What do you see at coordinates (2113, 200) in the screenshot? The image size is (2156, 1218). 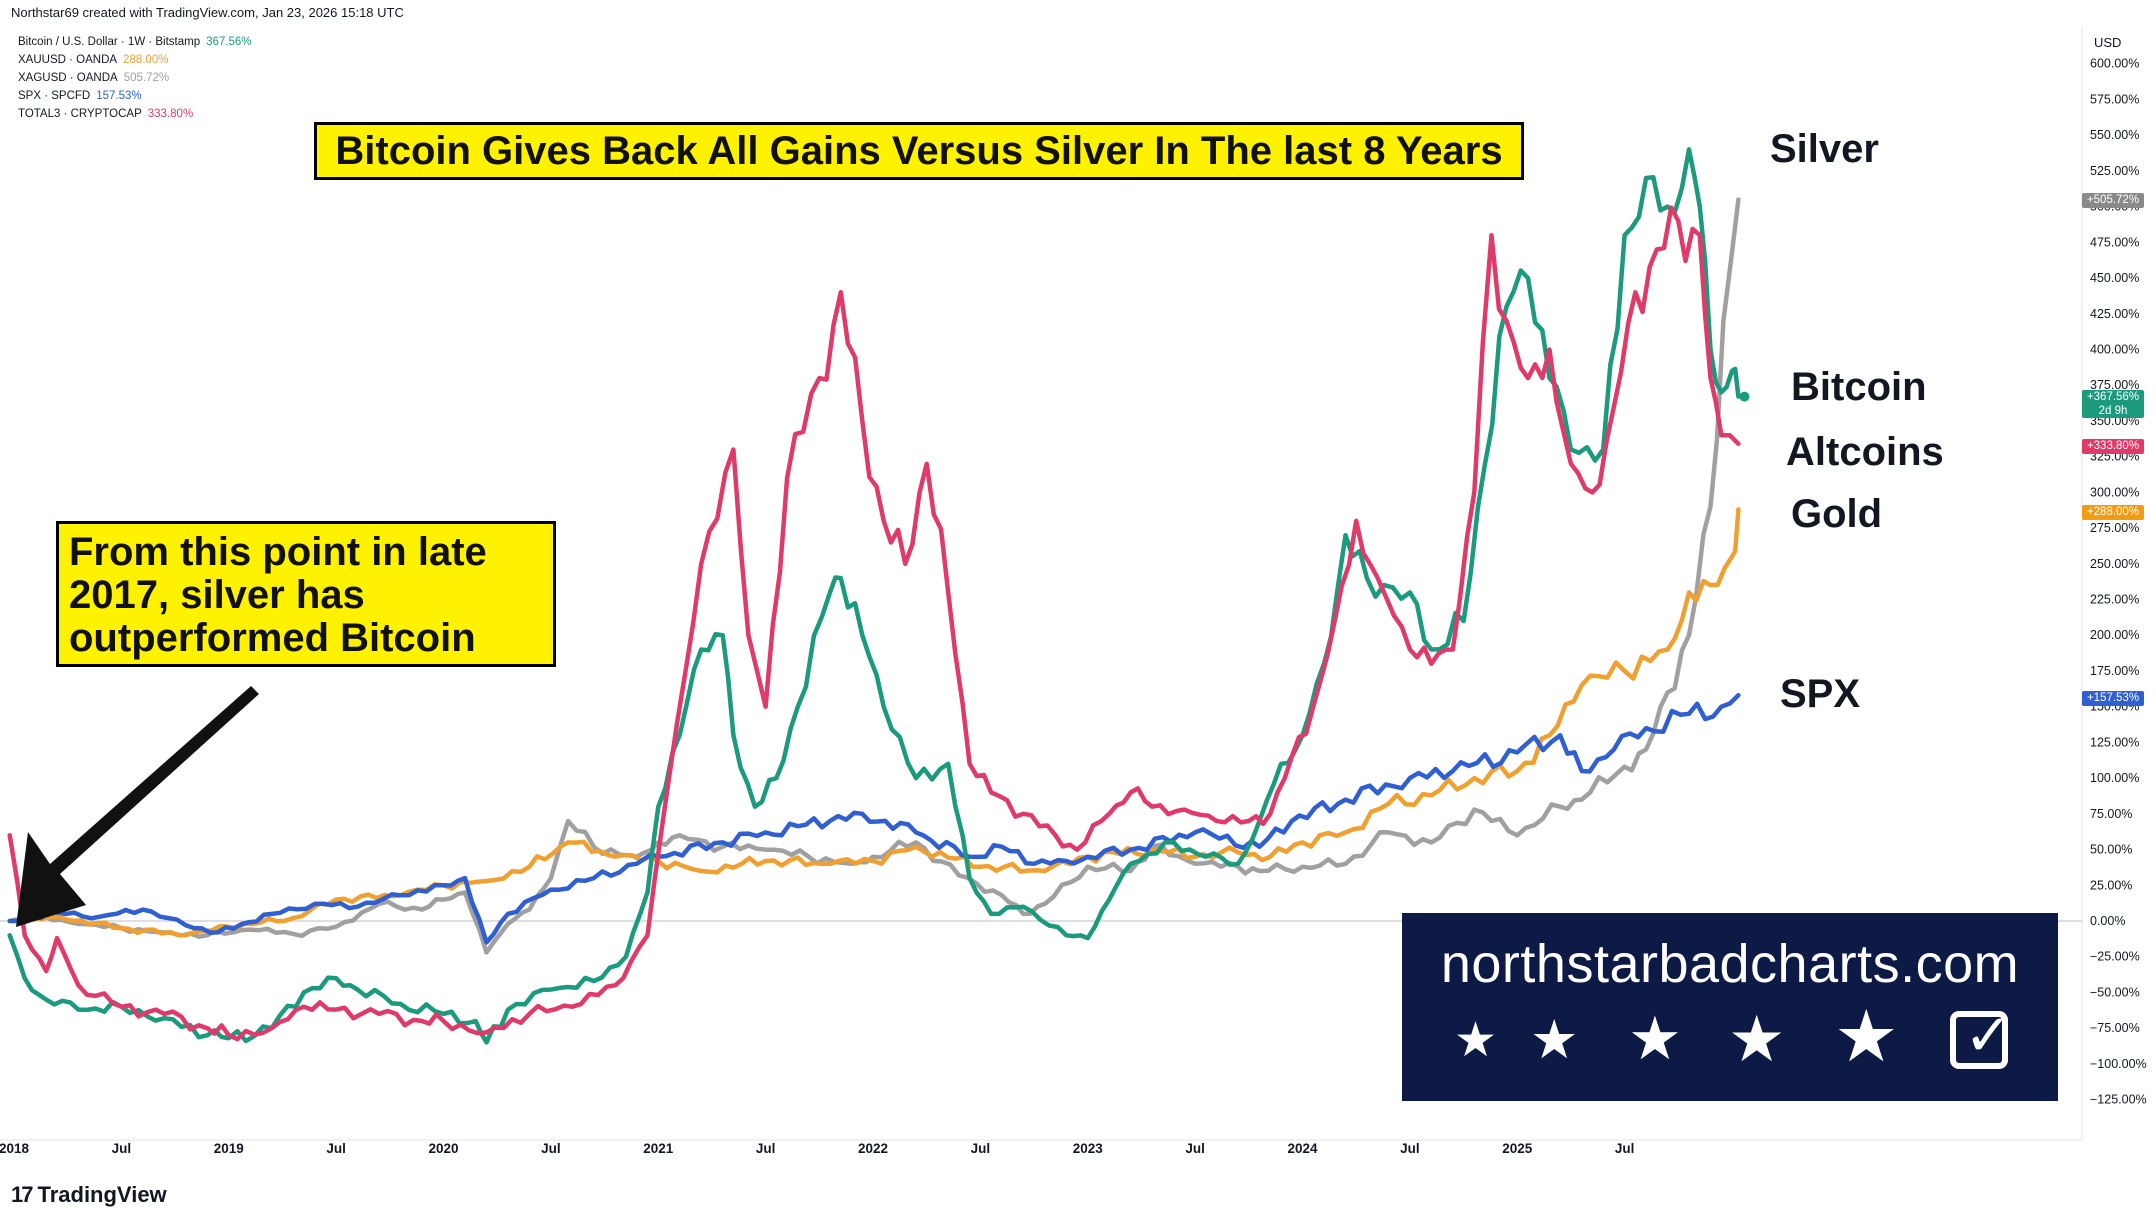 I see `price-badge-silver: +505.72%` at bounding box center [2113, 200].